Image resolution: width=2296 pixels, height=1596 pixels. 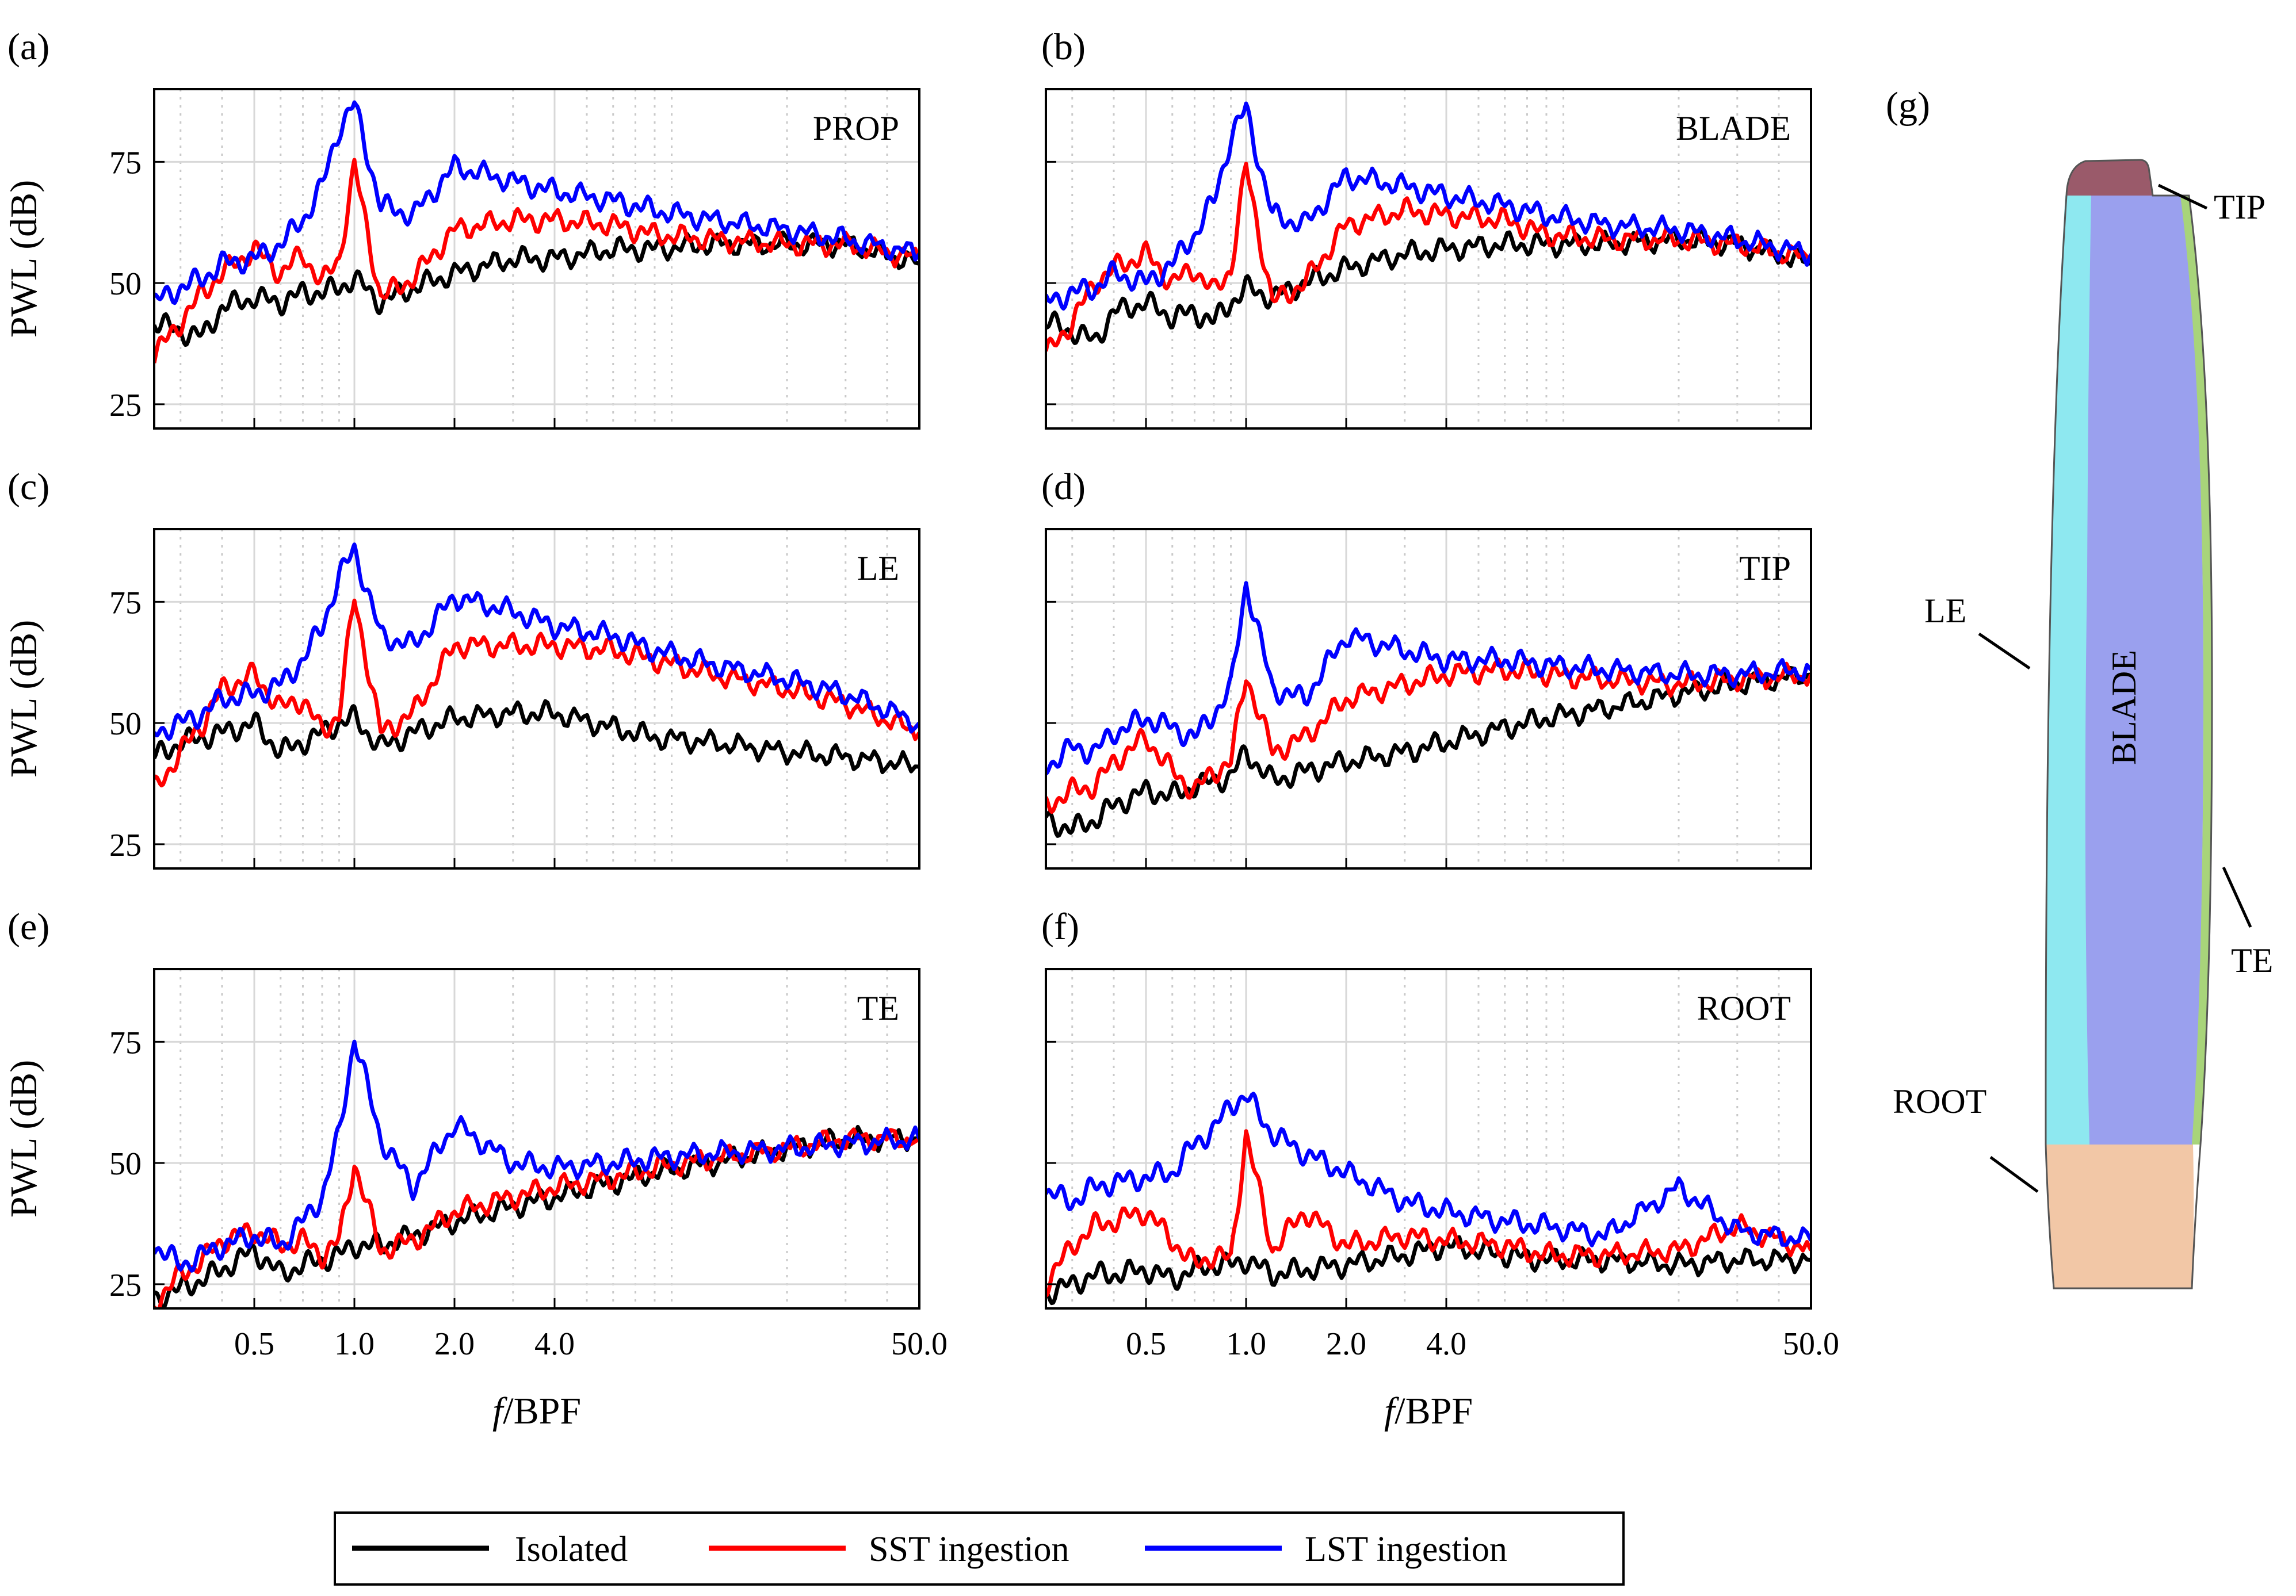 I want to click on panel-tag-le: LE, so click(x=878, y=568).